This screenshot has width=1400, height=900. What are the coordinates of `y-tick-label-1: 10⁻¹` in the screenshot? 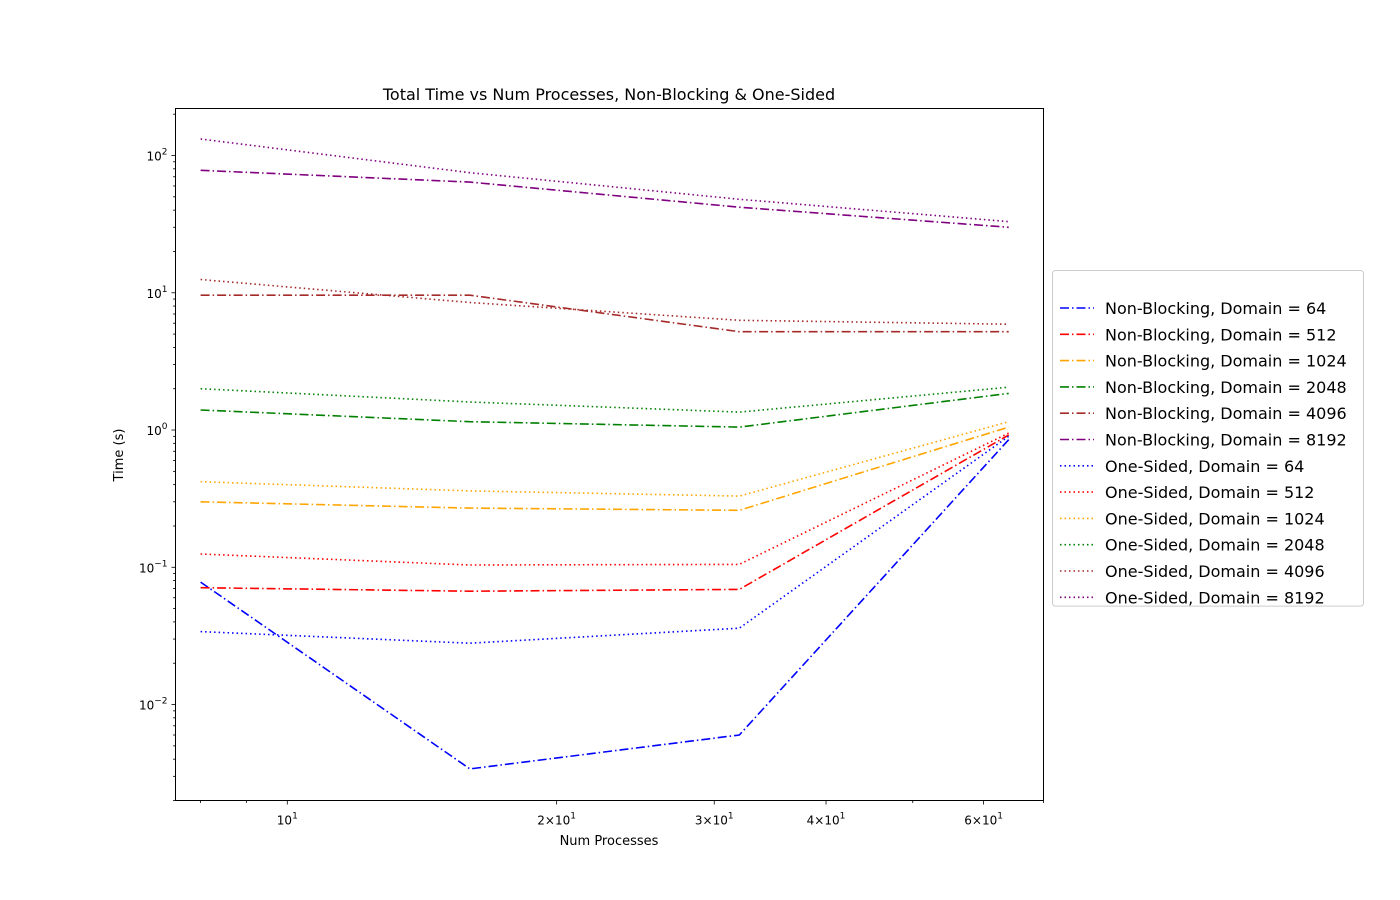 It's located at (153, 567).